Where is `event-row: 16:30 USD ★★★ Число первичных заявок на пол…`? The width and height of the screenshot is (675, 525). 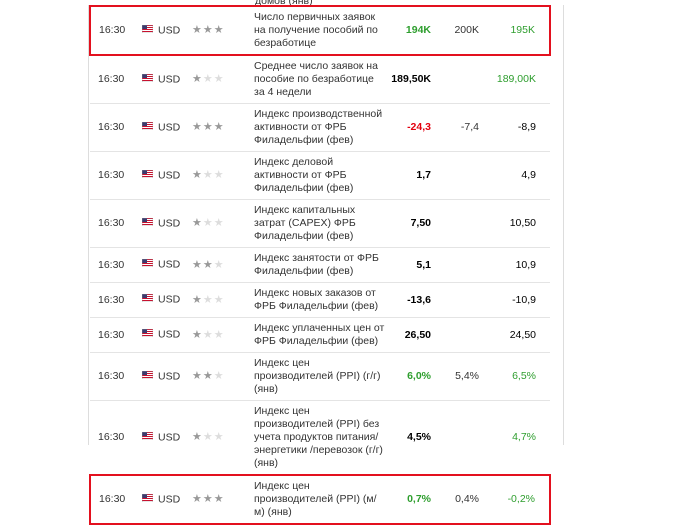 event-row: 16:30 USD ★★★ Число первичных заявок на пол… is located at coordinates (320, 30).